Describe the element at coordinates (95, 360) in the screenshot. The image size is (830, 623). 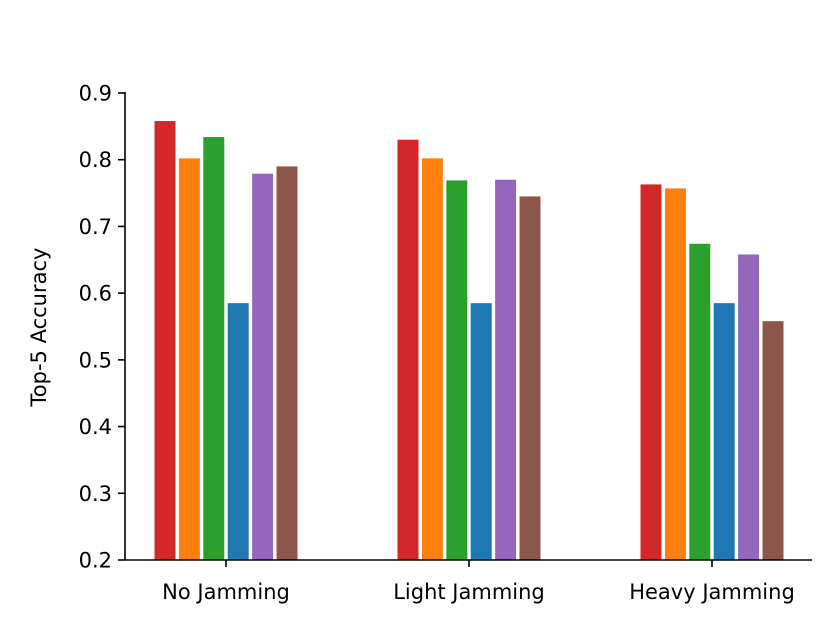
I see `y-tick-label: 0.5` at that location.